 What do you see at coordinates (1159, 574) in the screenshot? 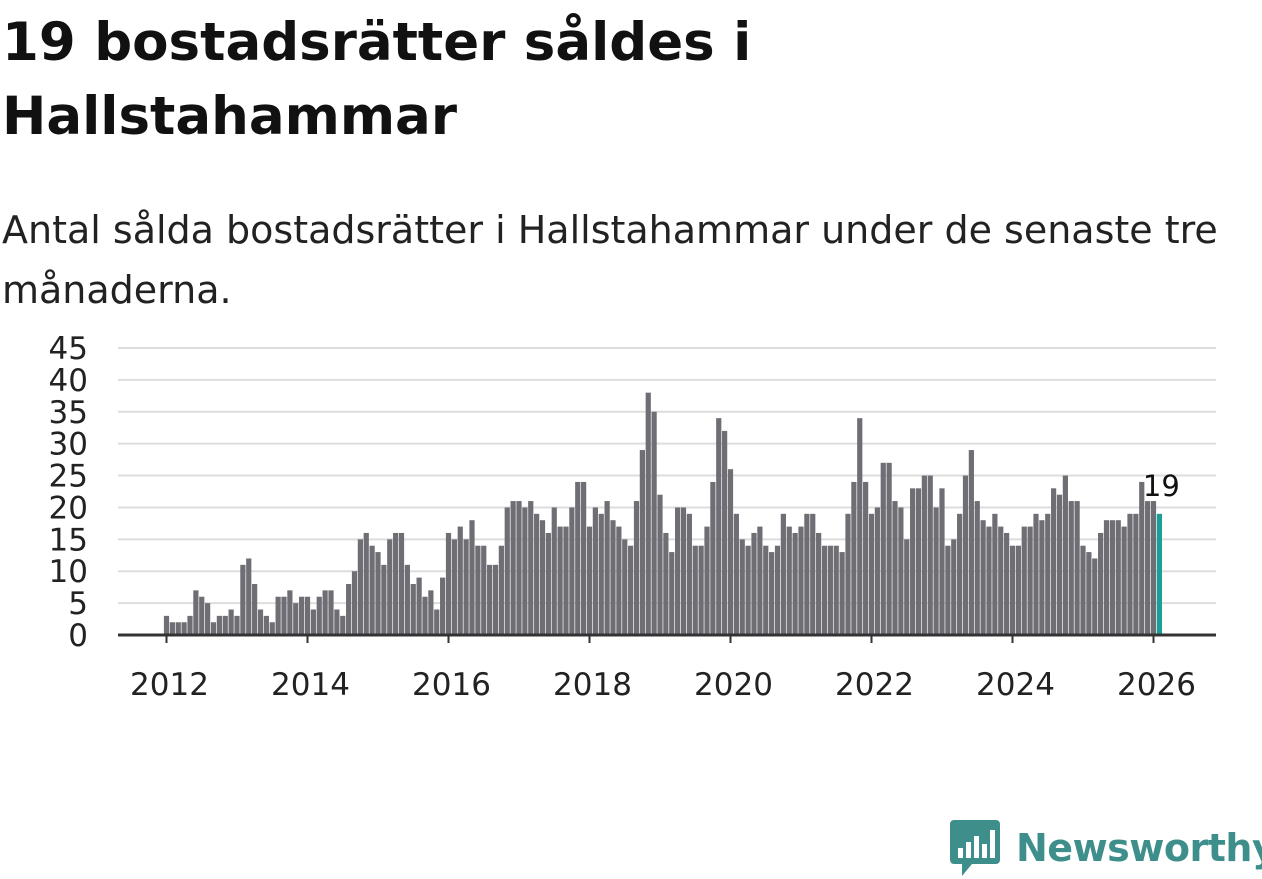
I see `highlight-bar` at bounding box center [1159, 574].